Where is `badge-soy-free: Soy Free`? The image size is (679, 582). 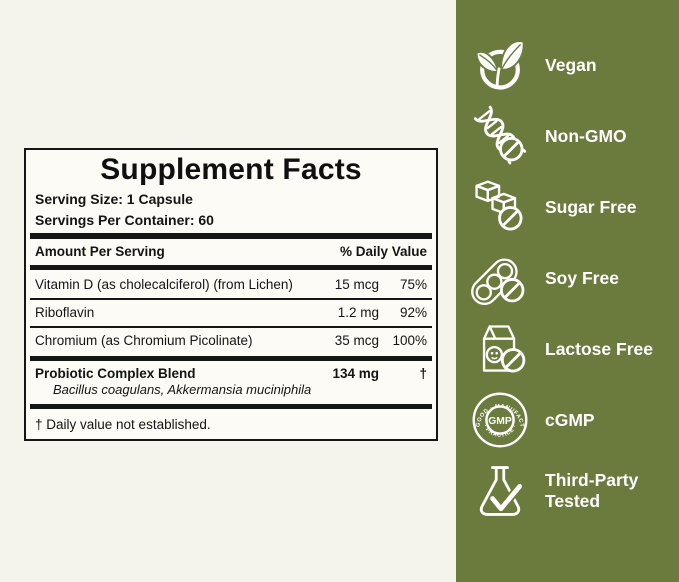
badge-soy-free: Soy Free is located at coordinates (570, 278).